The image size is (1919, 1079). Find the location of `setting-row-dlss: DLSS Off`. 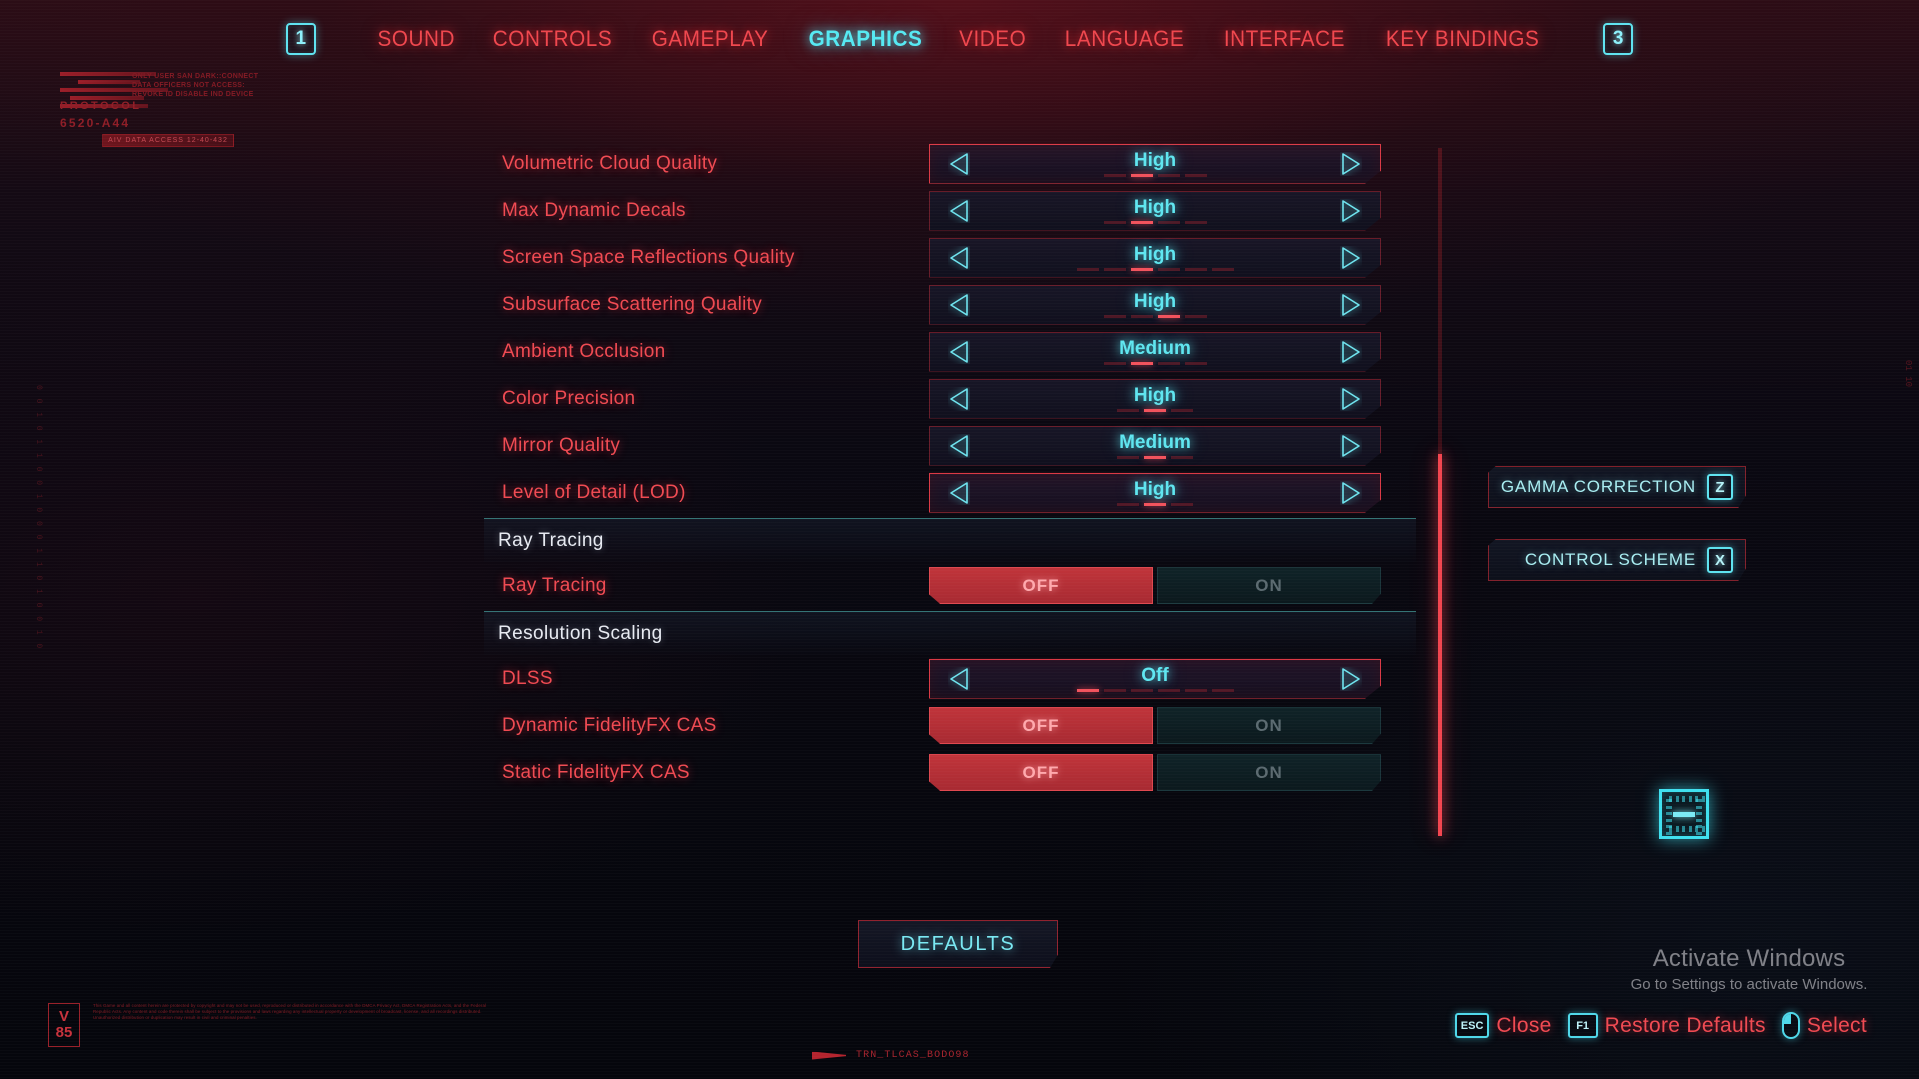

setting-row-dlss: DLSS Off is located at coordinates (950, 678).